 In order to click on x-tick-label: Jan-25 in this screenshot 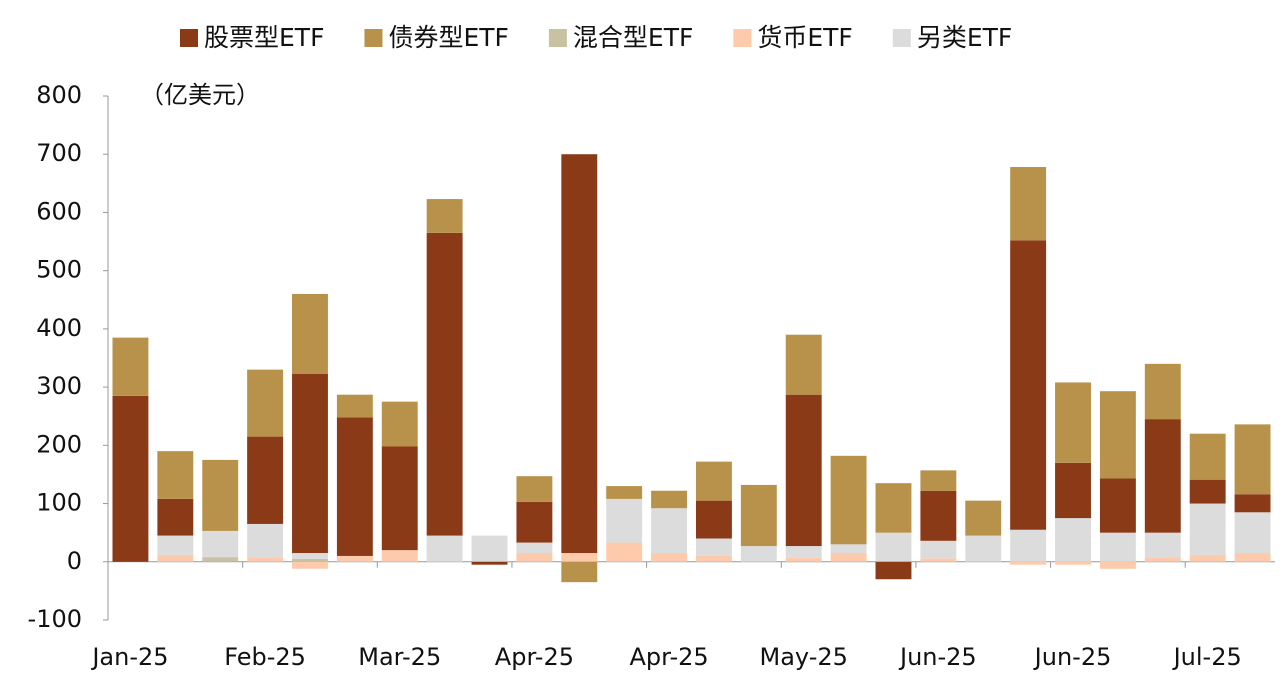, I will do `click(129, 657)`.